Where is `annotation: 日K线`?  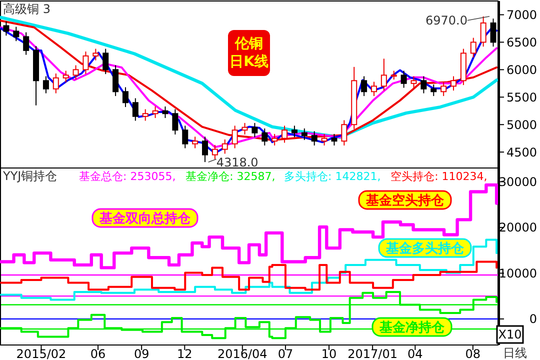 annotation: 日K线 is located at coordinates (249, 62).